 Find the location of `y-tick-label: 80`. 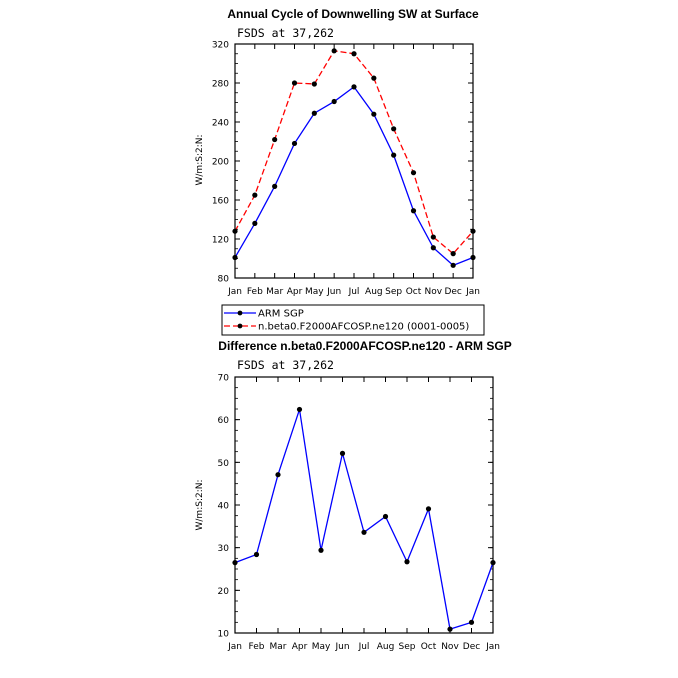

y-tick-label: 80 is located at coordinates (224, 280).